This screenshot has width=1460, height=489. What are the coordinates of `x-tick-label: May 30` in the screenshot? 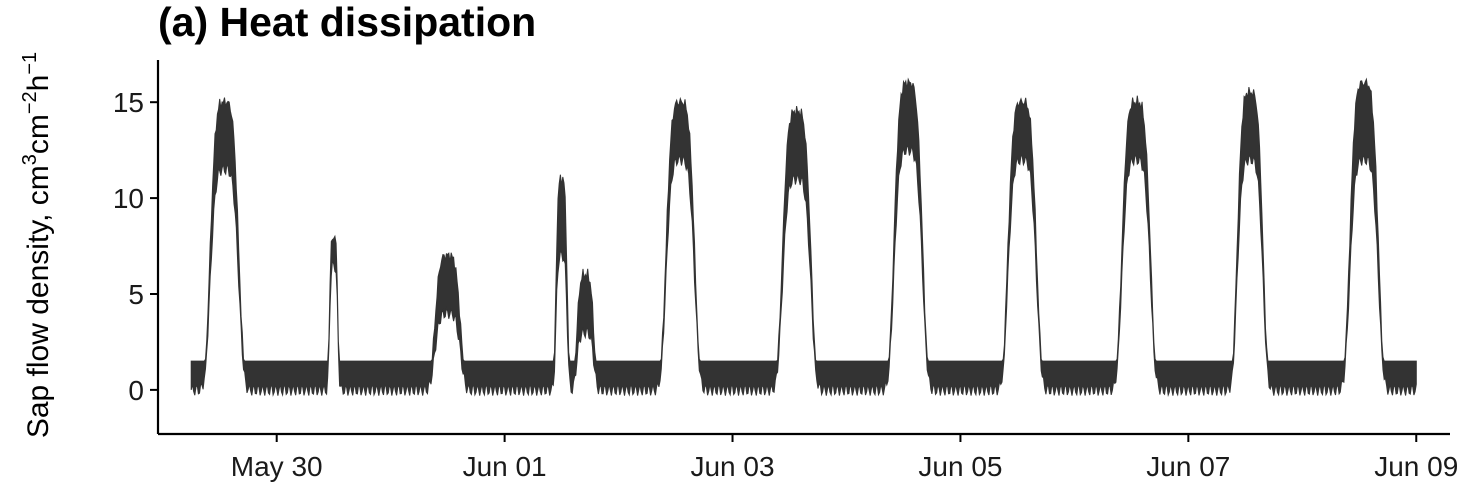 It's located at (277, 466).